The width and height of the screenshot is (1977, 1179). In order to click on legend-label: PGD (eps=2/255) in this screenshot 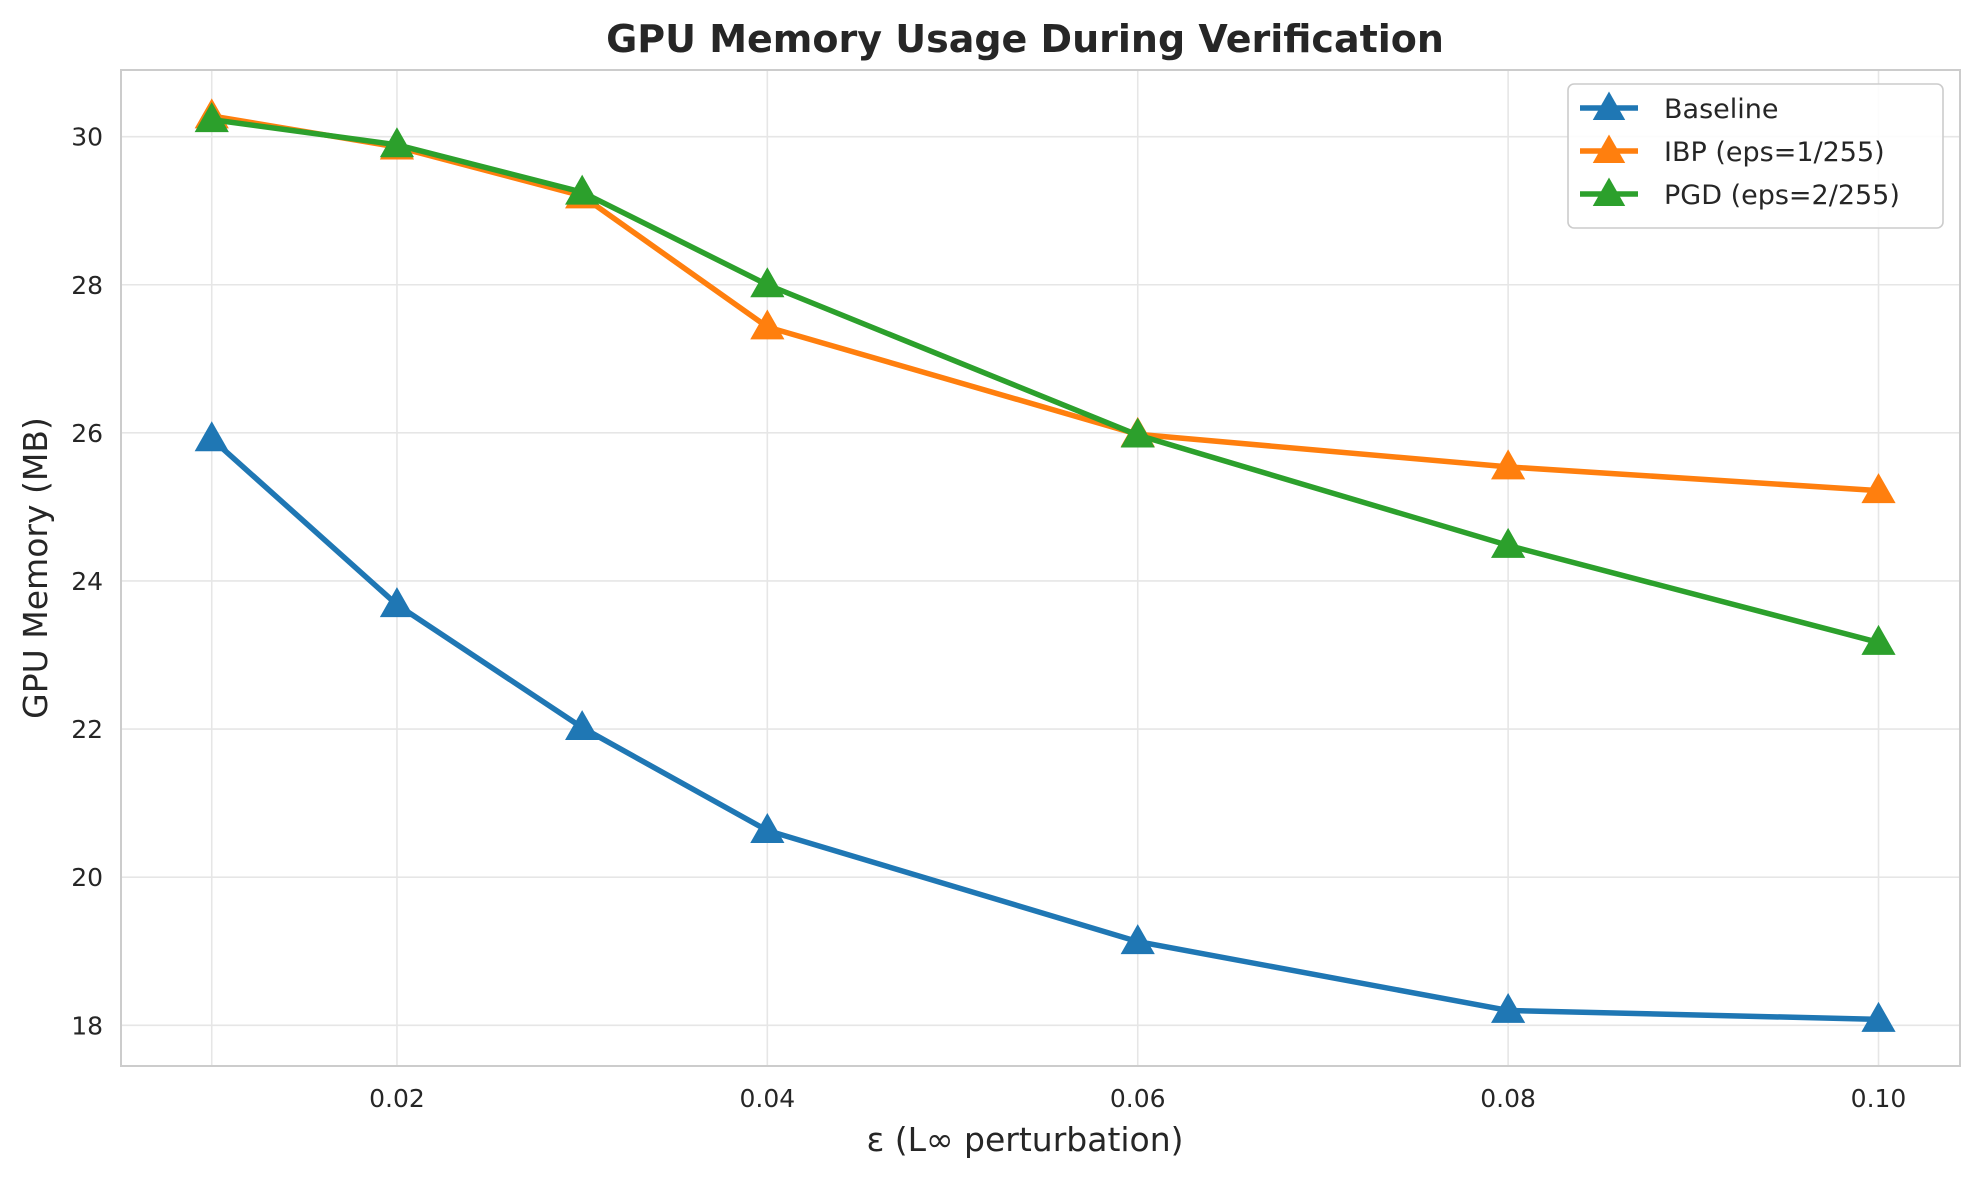, I will do `click(1782, 195)`.